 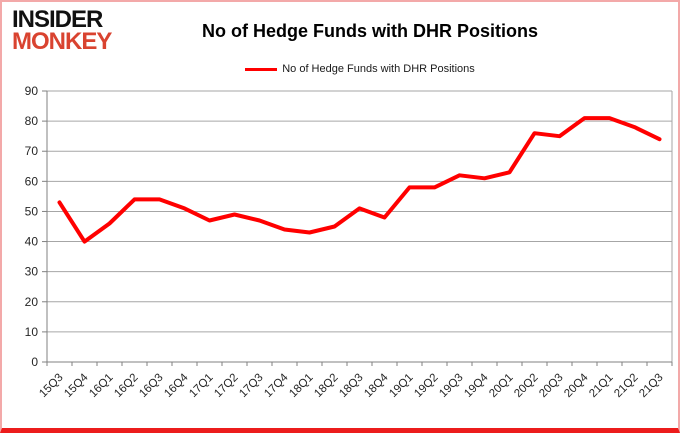 I want to click on logo-text-monkey: MONKEY, so click(x=62, y=42).